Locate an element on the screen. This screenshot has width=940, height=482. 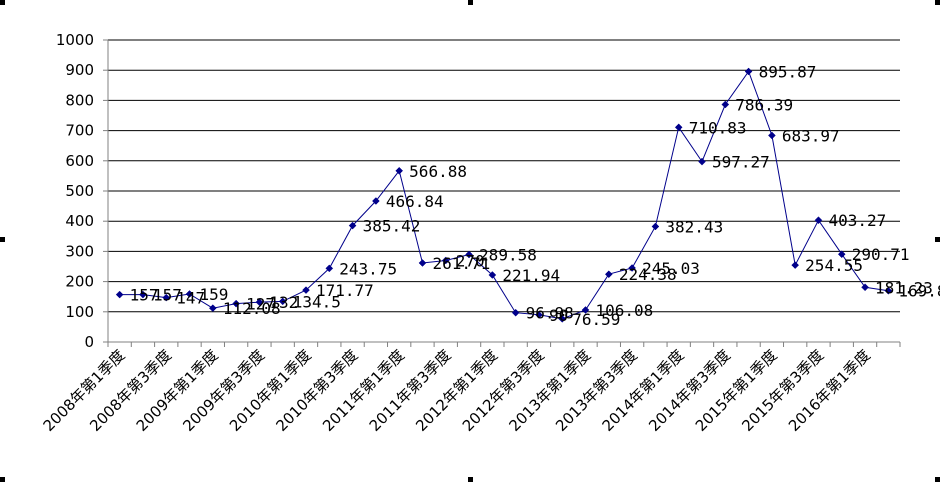
selection-handle-bottom-right is located at coordinates (937, 479).